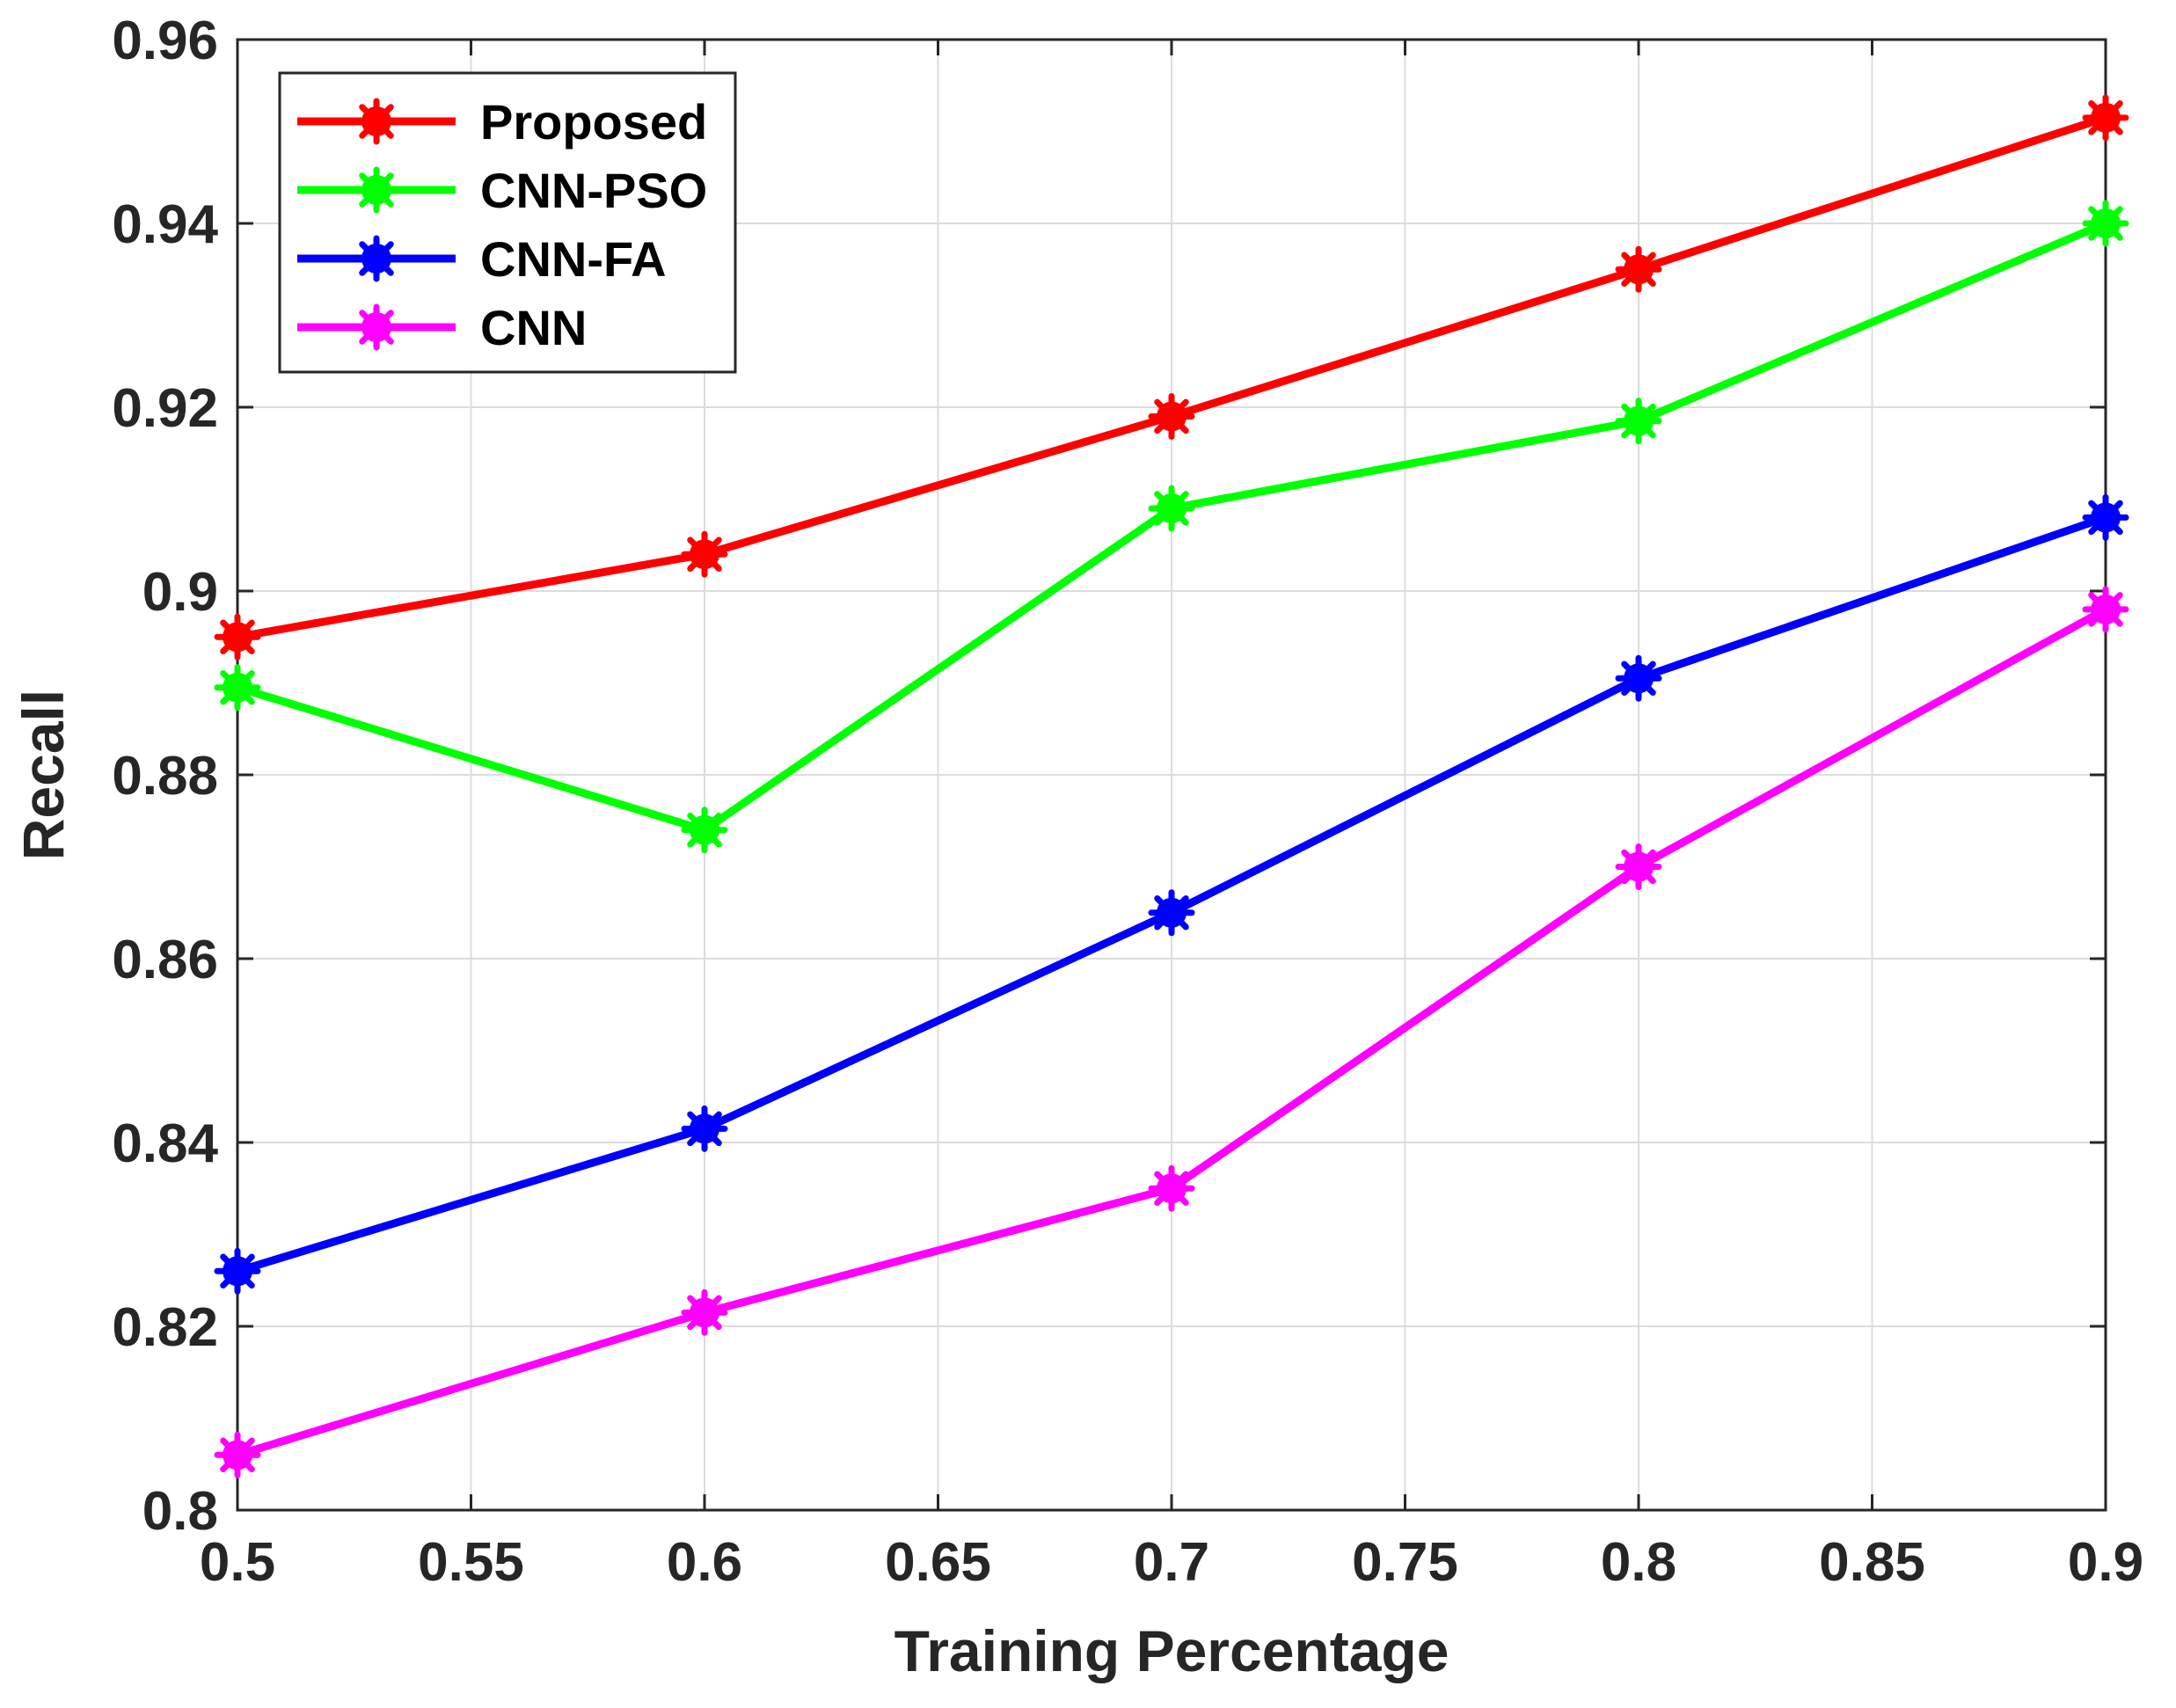 The image size is (2176, 1708). What do you see at coordinates (165, 1143) in the screenshot?
I see `y-tick-label: 0.84` at bounding box center [165, 1143].